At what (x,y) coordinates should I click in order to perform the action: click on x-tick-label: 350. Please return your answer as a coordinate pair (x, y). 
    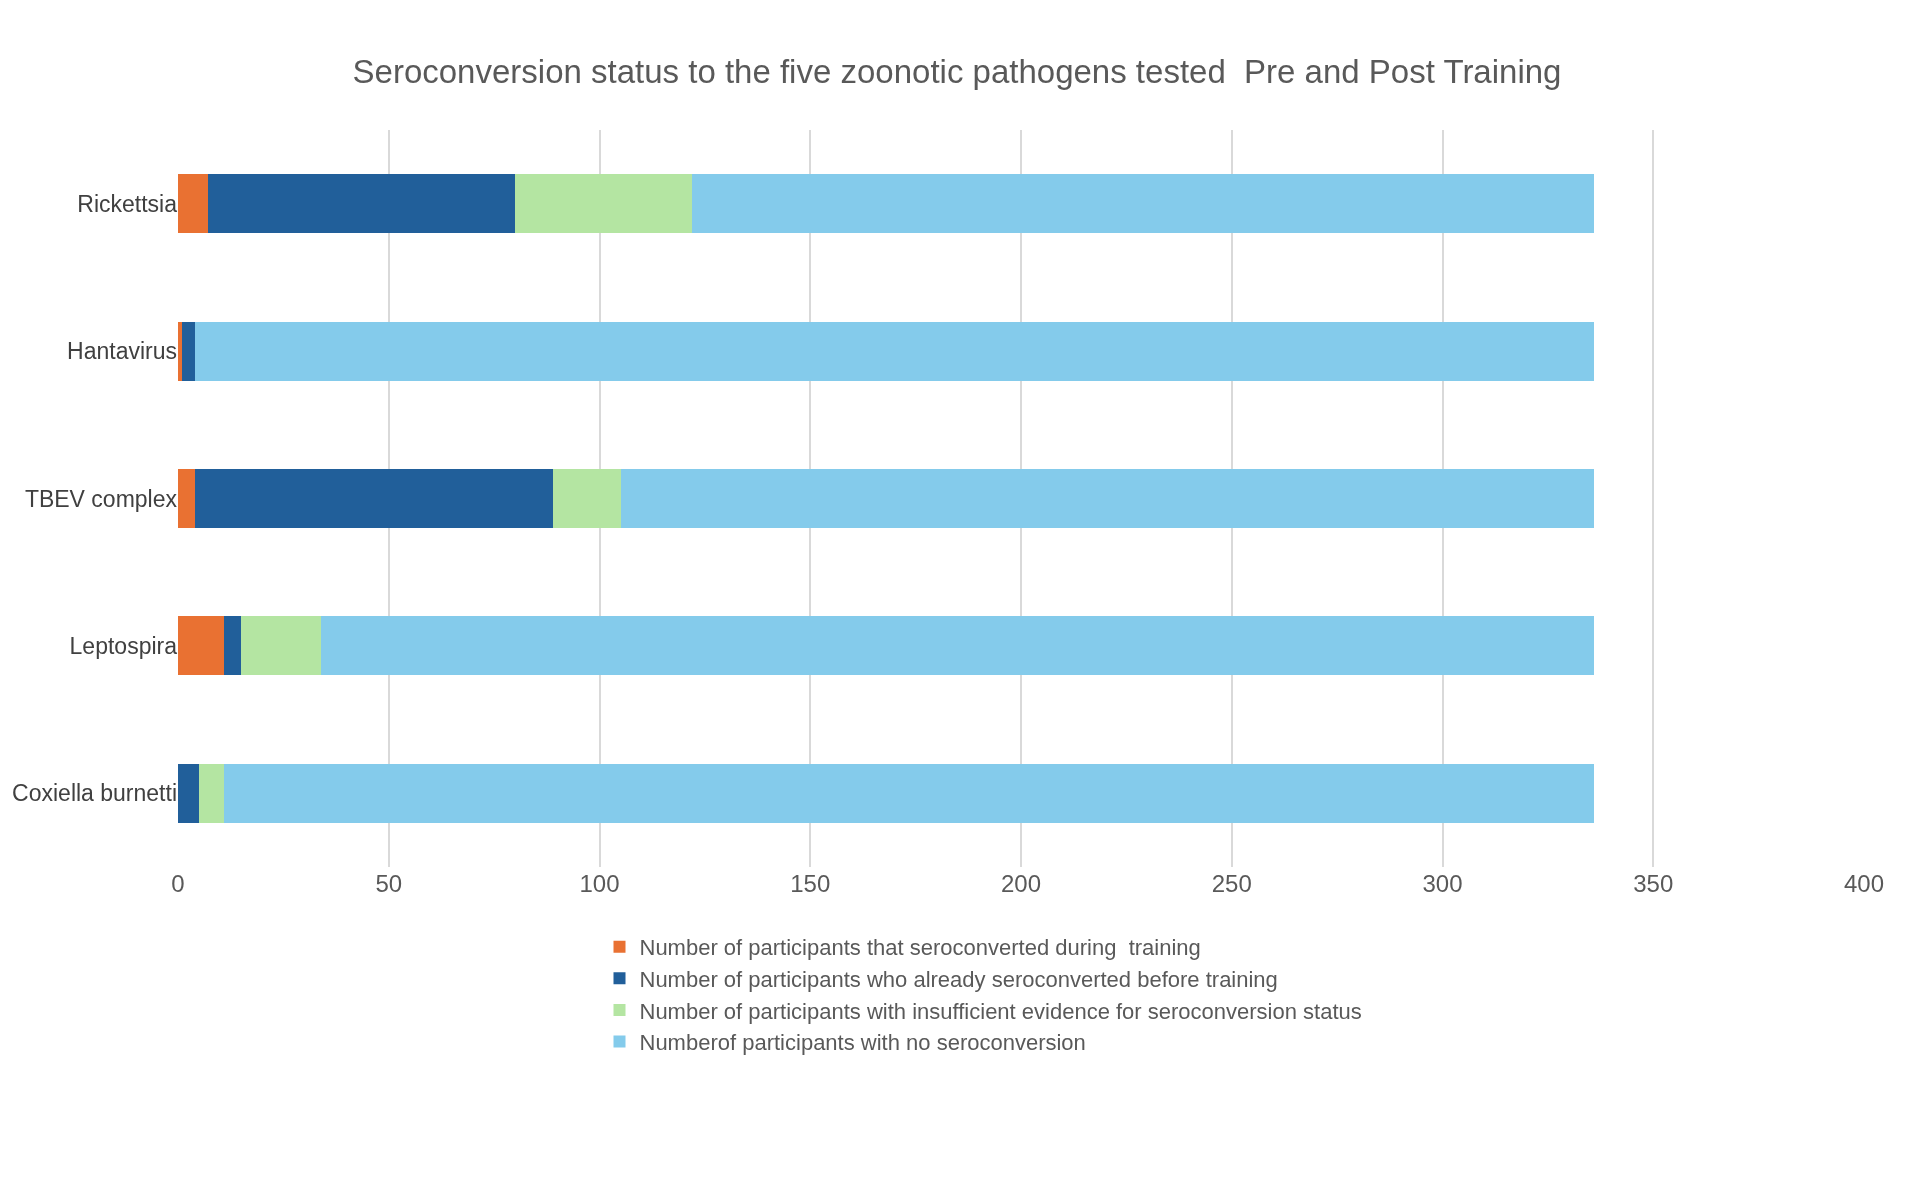
    Looking at the image, I should click on (1653, 883).